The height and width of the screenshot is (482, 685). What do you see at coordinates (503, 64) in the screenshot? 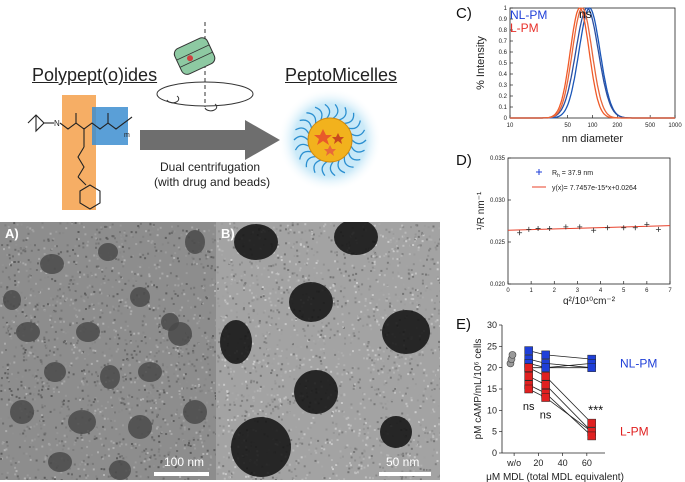
I see `chart-c-y-tick-label: 0.5` at bounding box center [503, 64].